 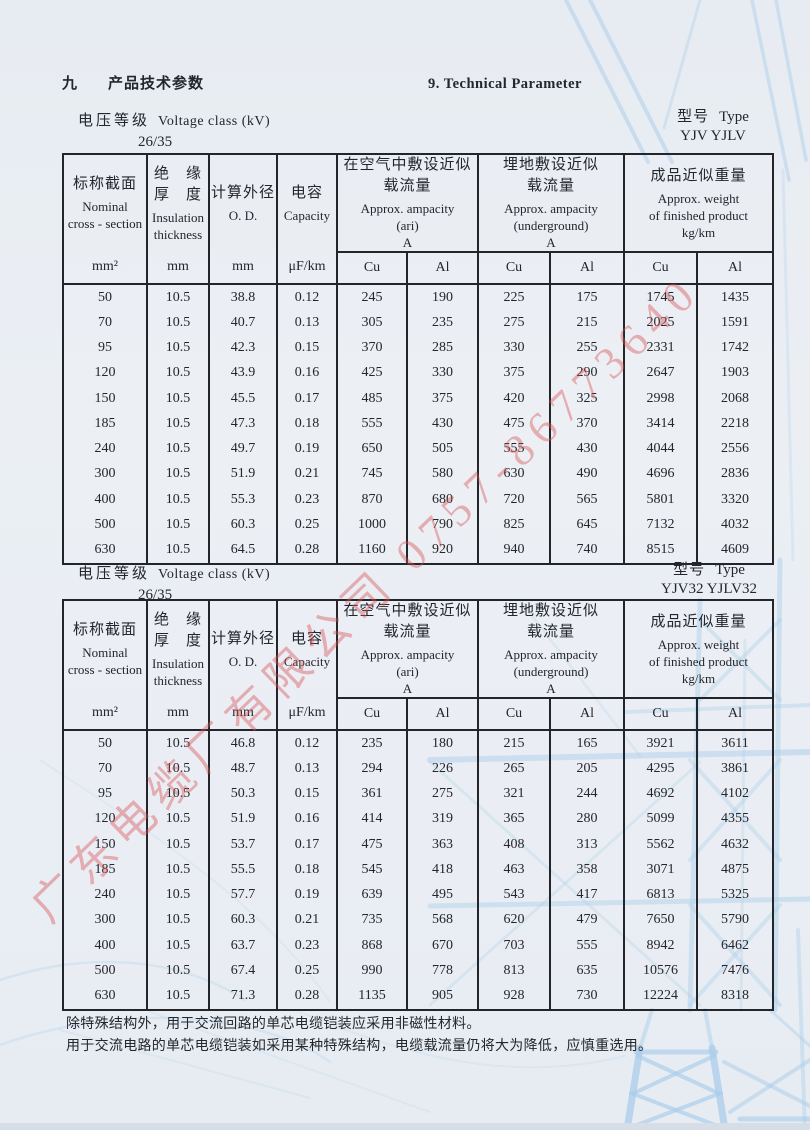 I want to click on table-cell: 5562, so click(x=661, y=845).